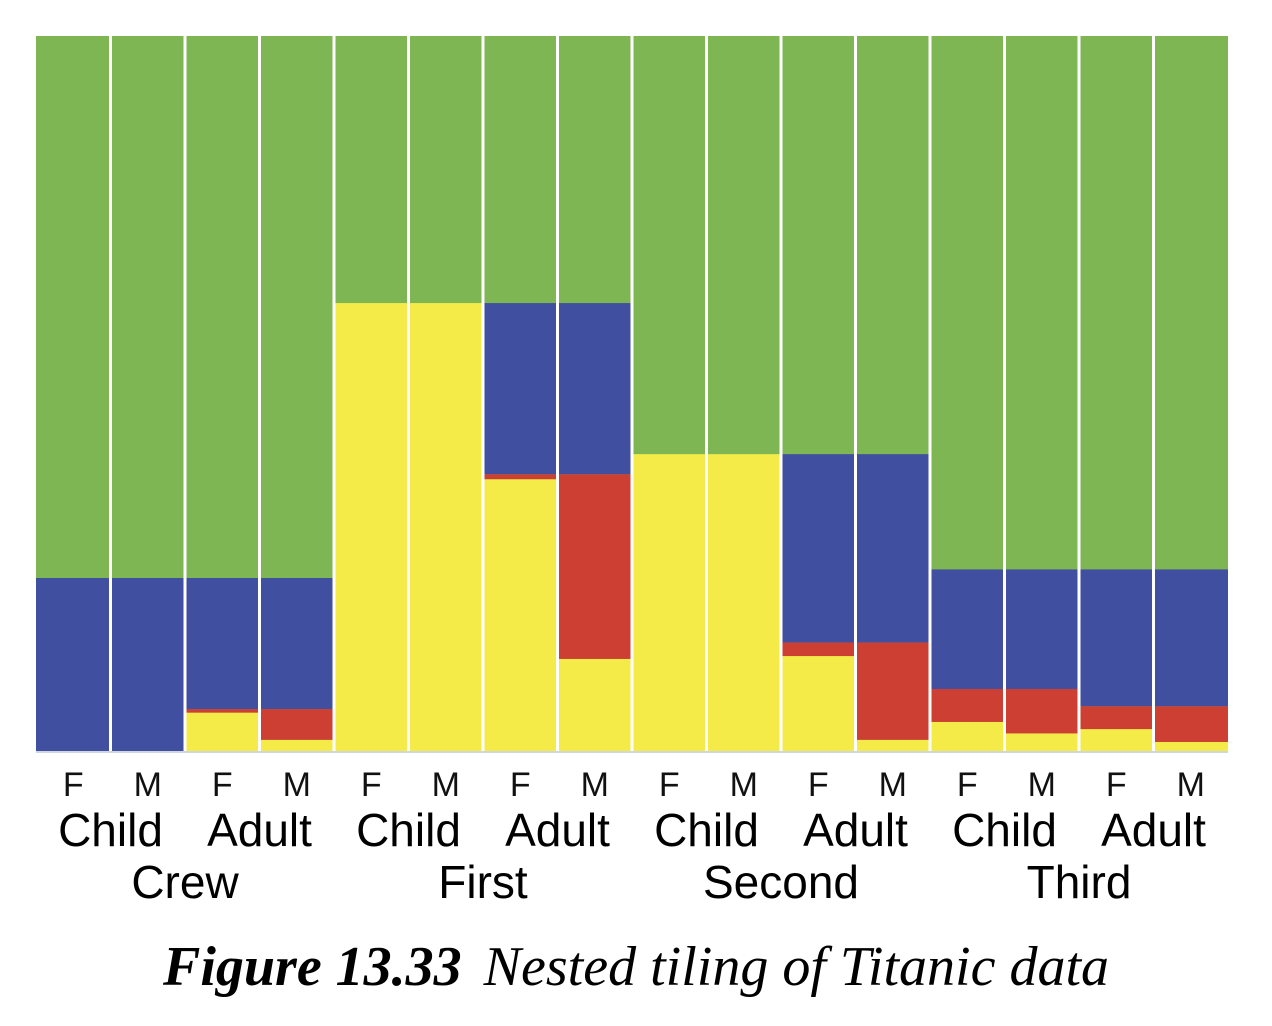  What do you see at coordinates (1041, 742) in the screenshot?
I see `bar-third-child-m-yellow` at bounding box center [1041, 742].